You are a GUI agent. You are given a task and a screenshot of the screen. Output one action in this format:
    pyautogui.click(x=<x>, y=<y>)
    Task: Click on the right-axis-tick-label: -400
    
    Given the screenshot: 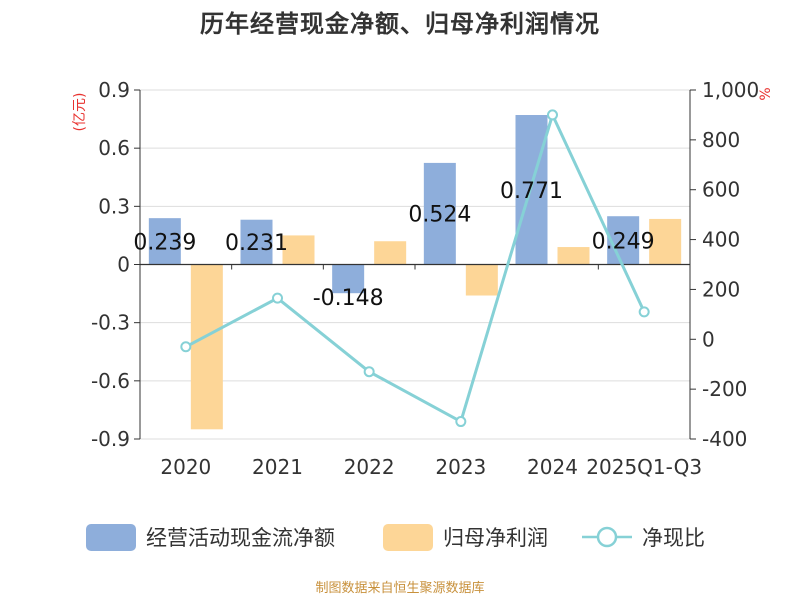 What is the action you would take?
    pyautogui.click(x=724, y=439)
    